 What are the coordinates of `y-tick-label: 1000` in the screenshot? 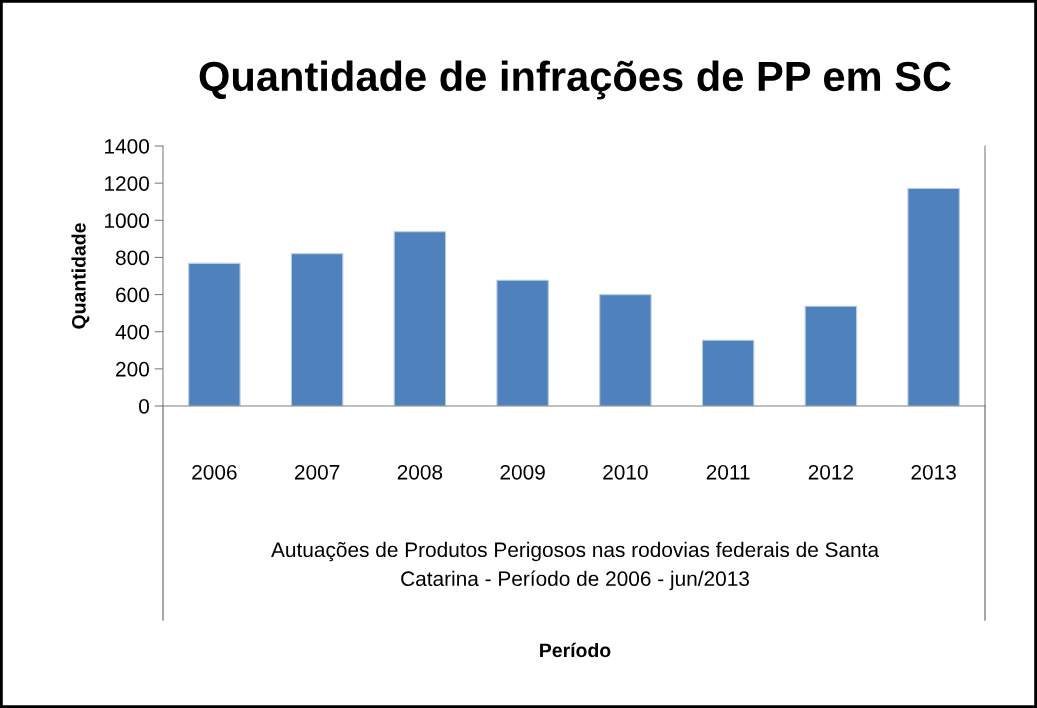 It's located at (127, 221).